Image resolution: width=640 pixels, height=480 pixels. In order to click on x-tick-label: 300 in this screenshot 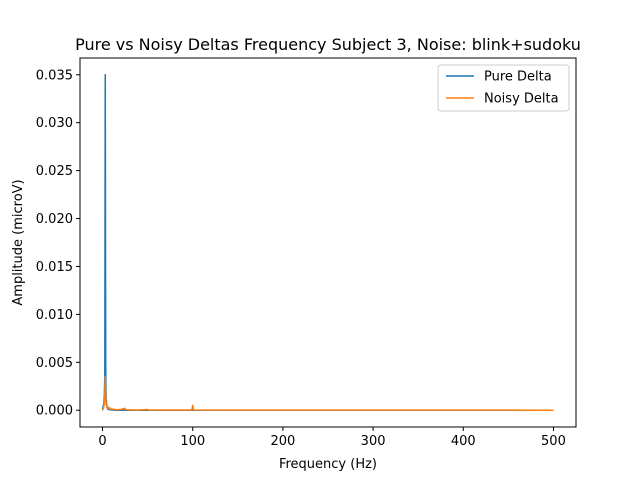, I will do `click(373, 441)`.